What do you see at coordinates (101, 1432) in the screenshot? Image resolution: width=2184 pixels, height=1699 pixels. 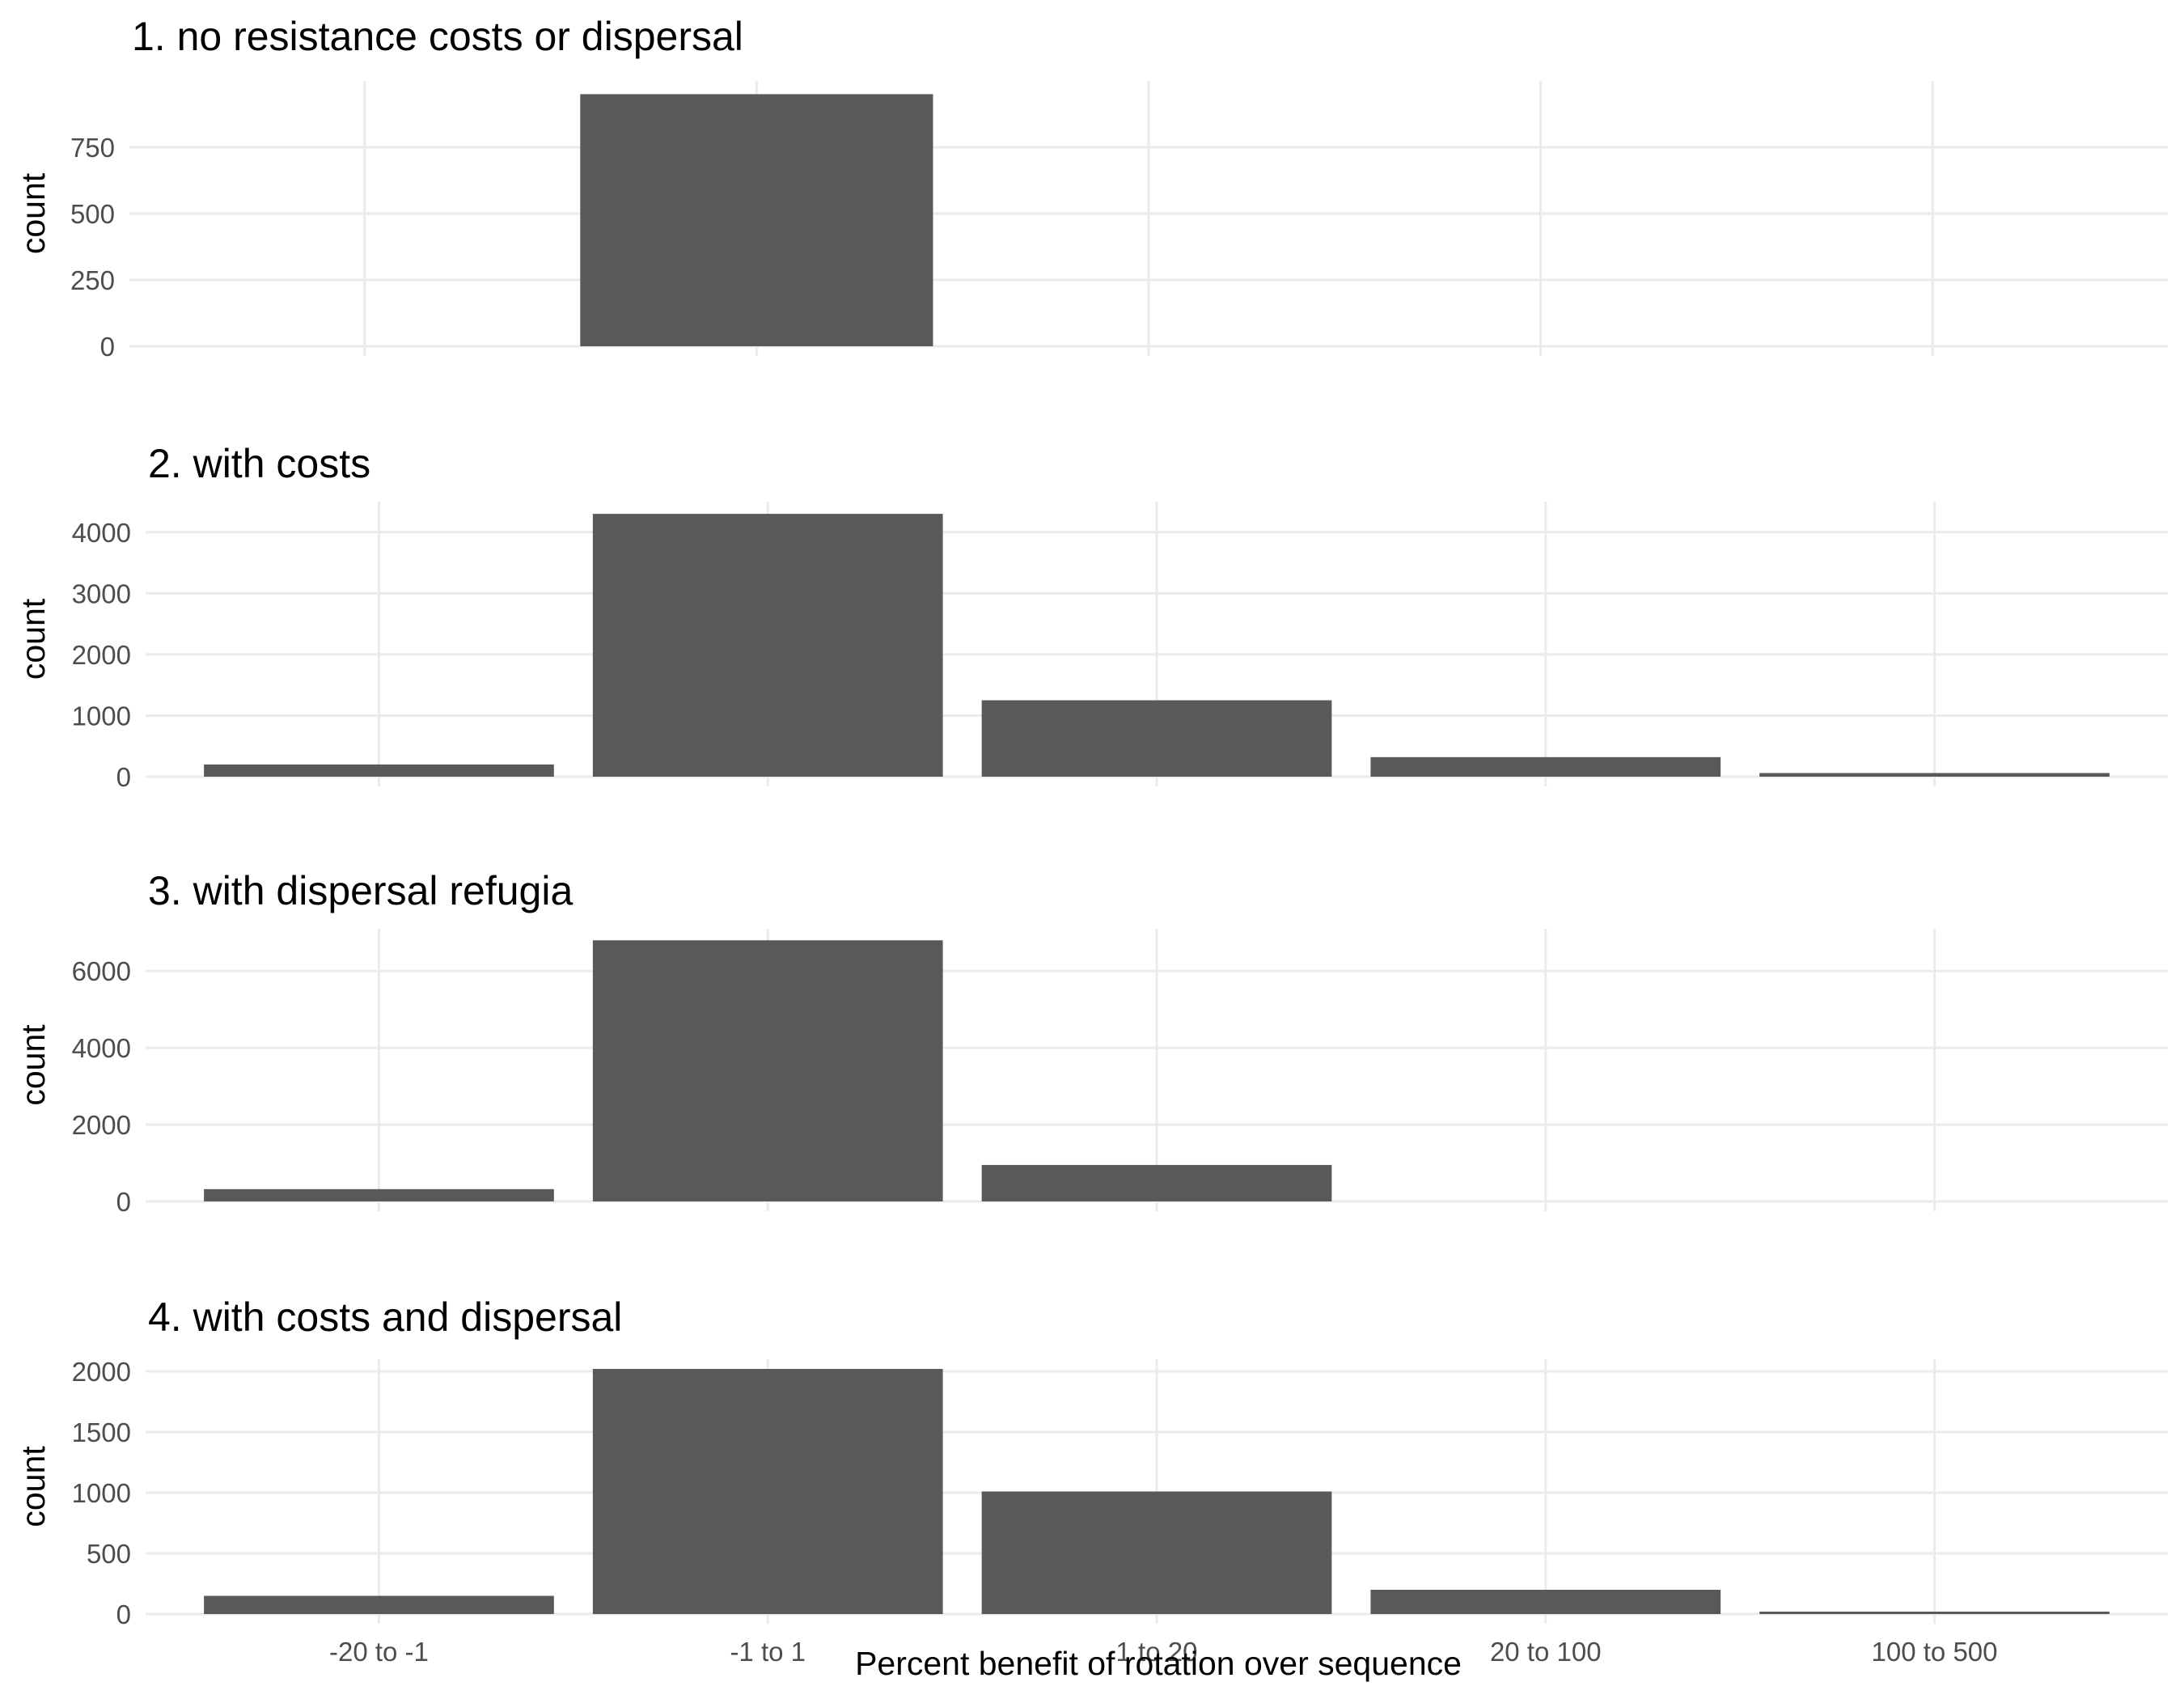 I see `y-tick-label: 1500` at bounding box center [101, 1432].